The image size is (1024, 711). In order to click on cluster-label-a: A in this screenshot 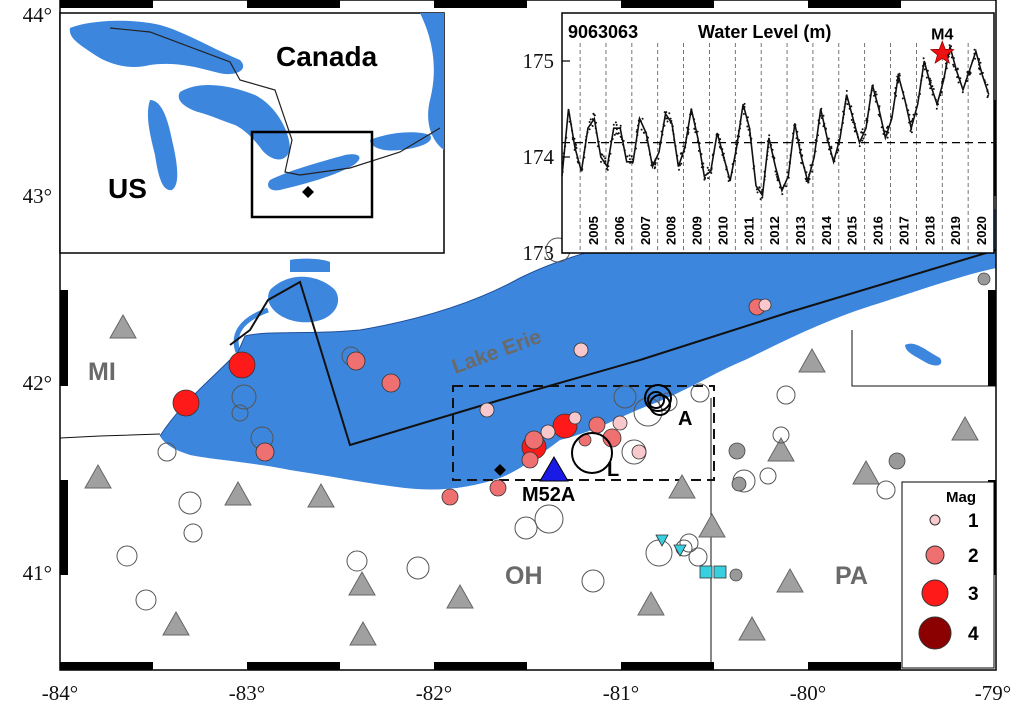, I will do `click(685, 419)`.